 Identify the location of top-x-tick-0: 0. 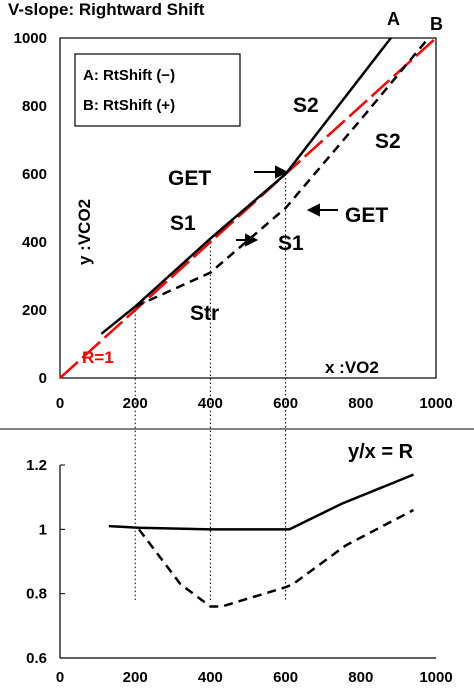
(60, 403).